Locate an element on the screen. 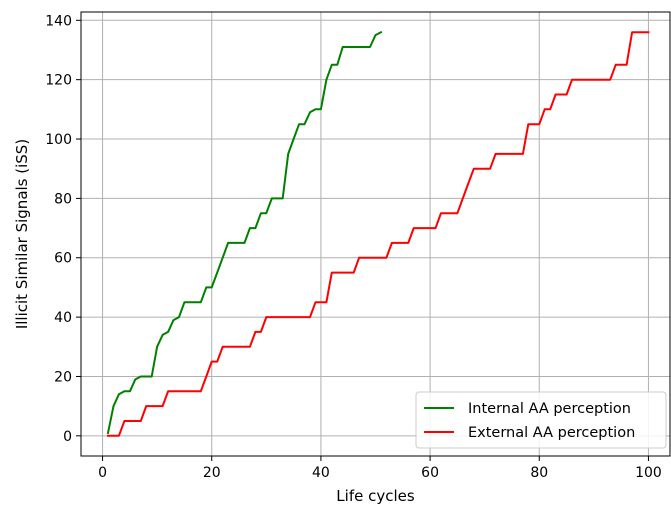 The width and height of the screenshot is (671, 508). y-tick-label: 100 is located at coordinates (58, 140).